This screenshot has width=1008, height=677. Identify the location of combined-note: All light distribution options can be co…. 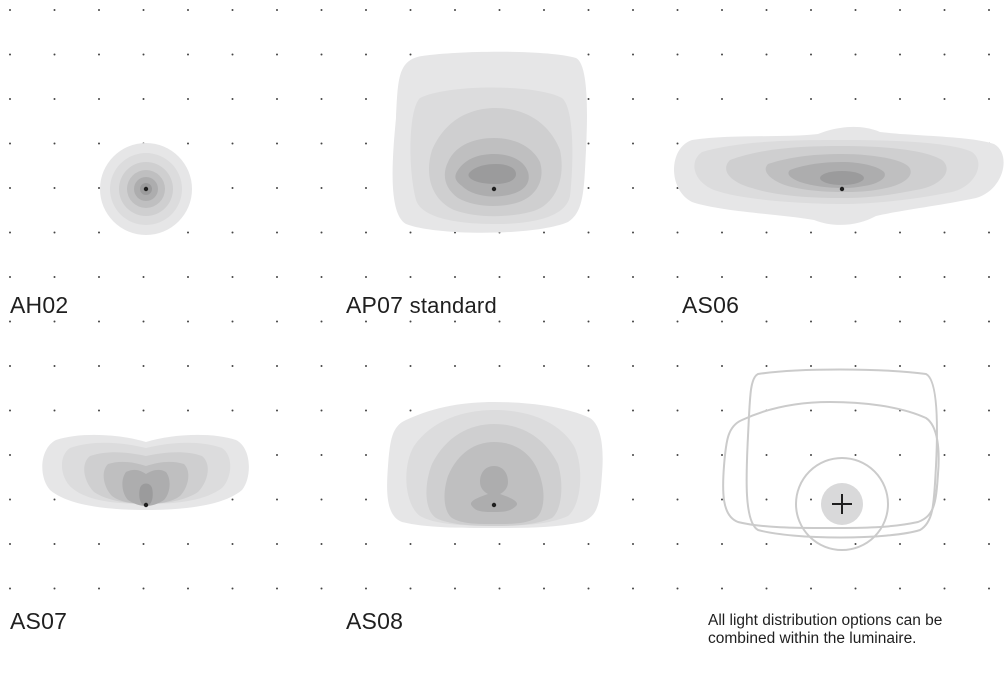
(825, 629).